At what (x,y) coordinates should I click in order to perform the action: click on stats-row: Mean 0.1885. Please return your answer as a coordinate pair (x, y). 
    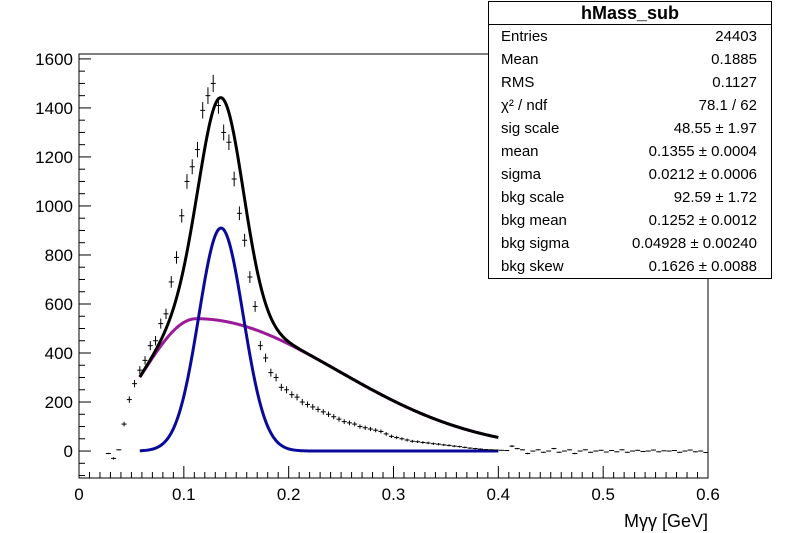
    Looking at the image, I should click on (629, 60).